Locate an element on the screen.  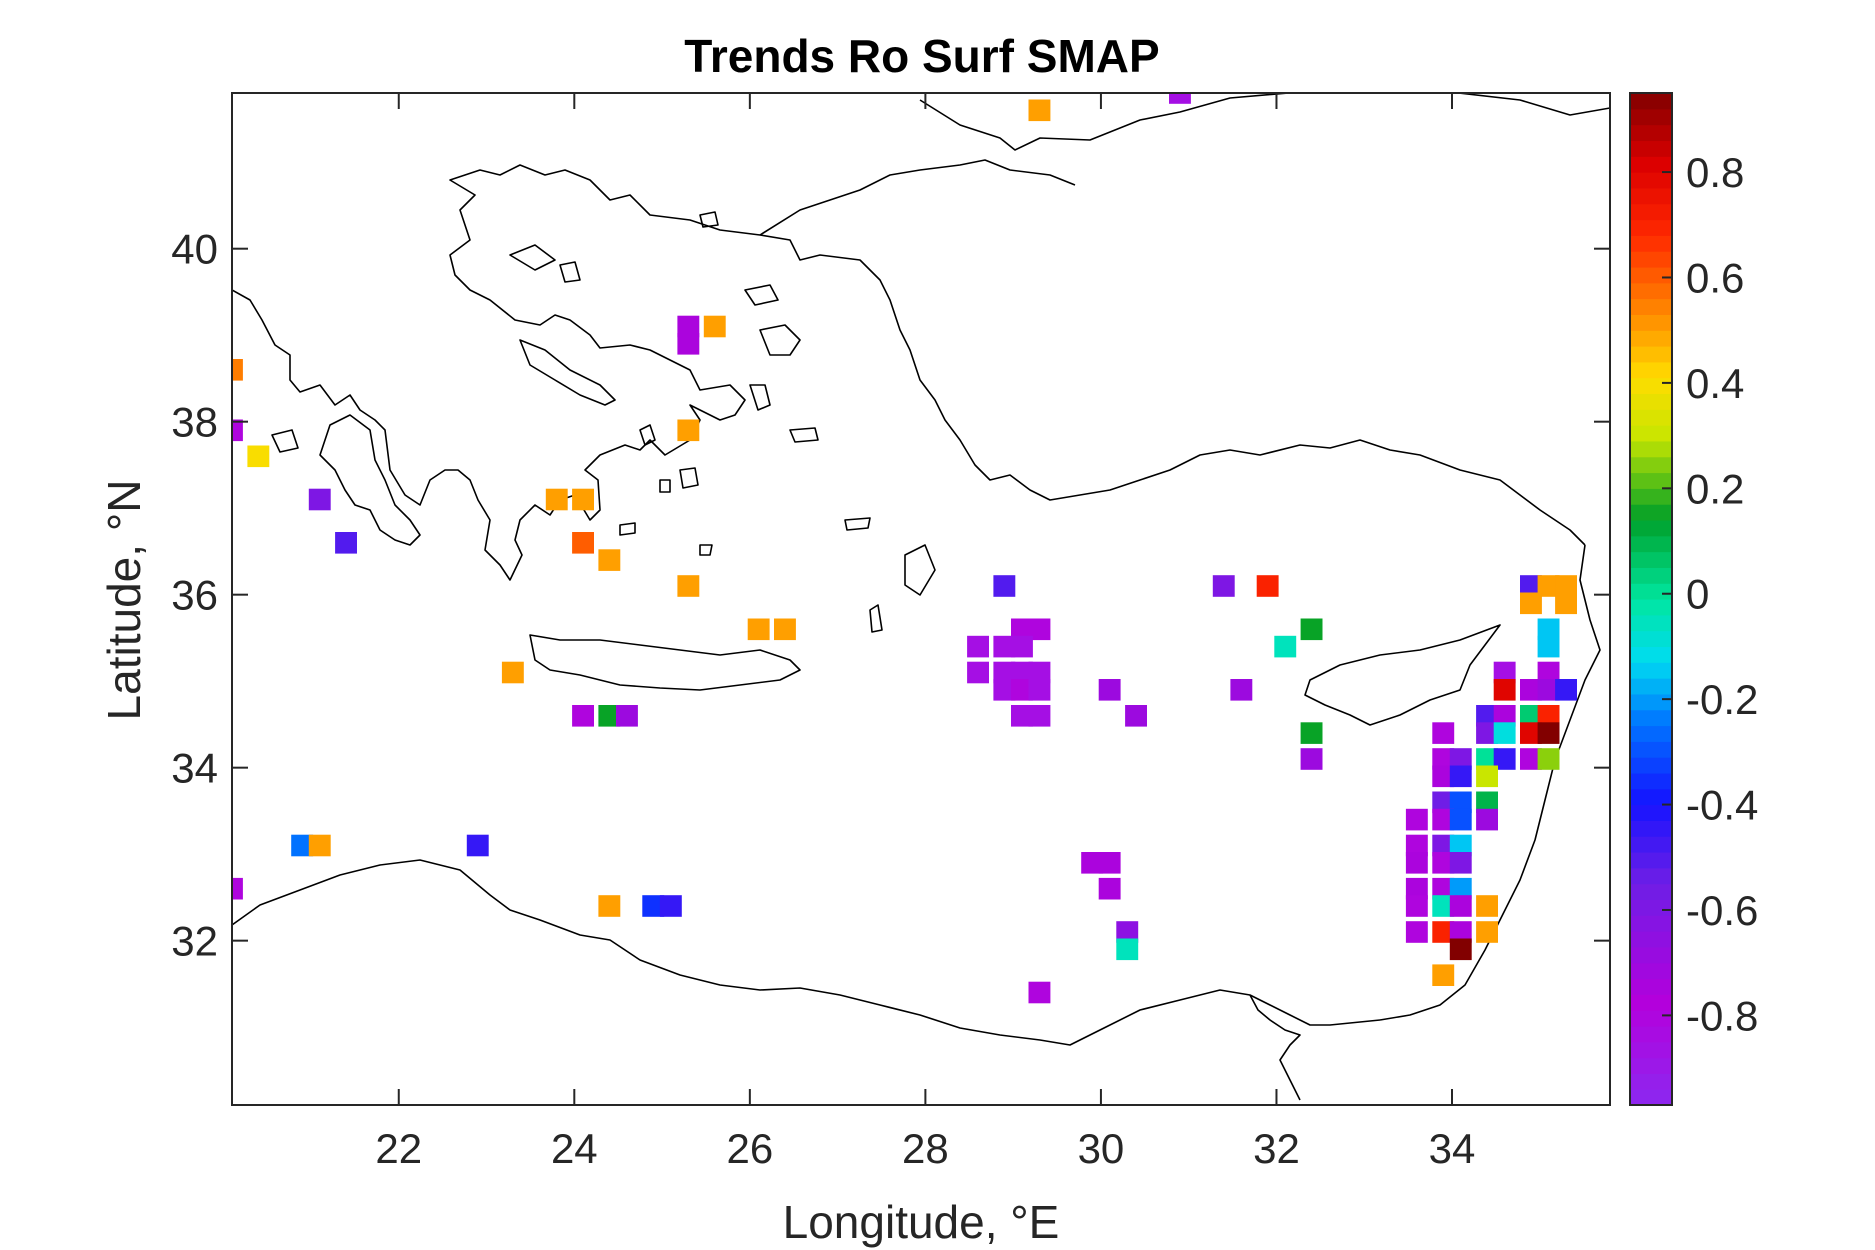
x-tick-label: 28 is located at coordinates (925, 1148).